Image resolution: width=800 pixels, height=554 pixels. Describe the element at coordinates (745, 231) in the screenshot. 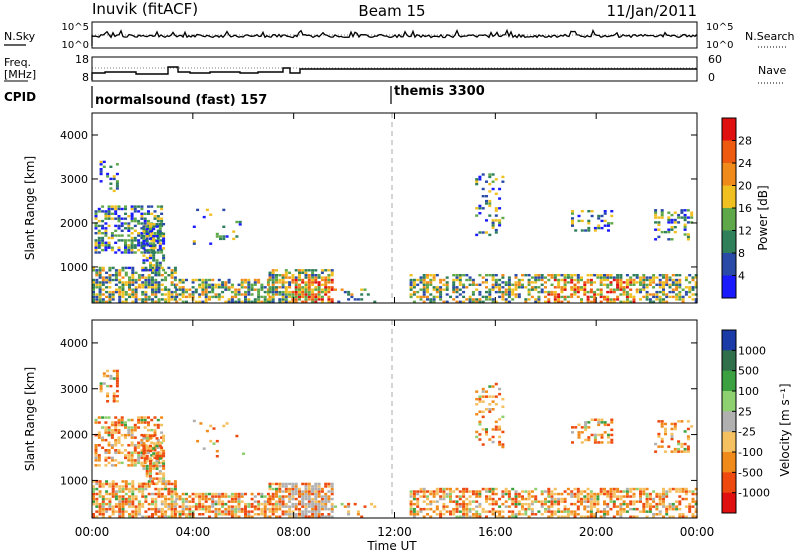

I see `colorbar-tick-label: 12` at that location.